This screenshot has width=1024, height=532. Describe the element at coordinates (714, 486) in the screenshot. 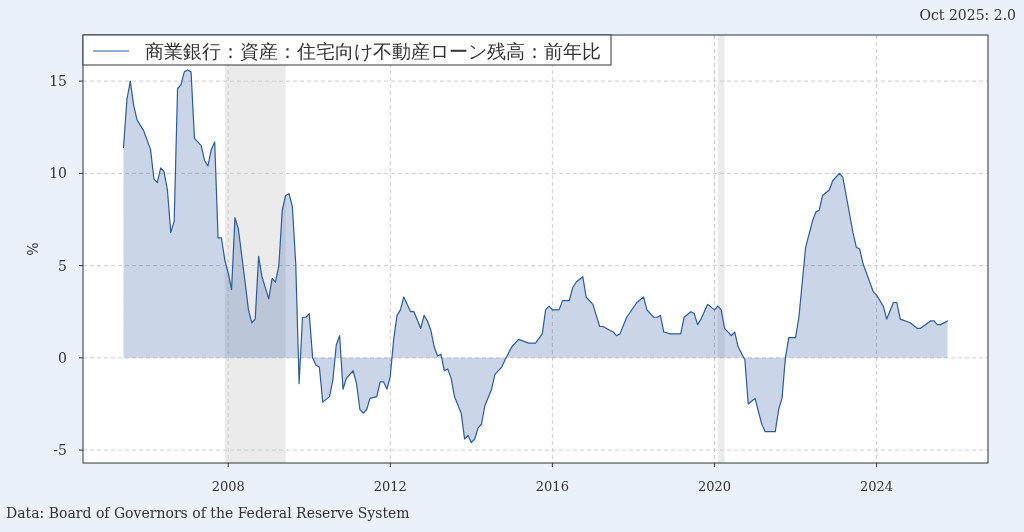

I see `x-tick-label: 2020` at that location.